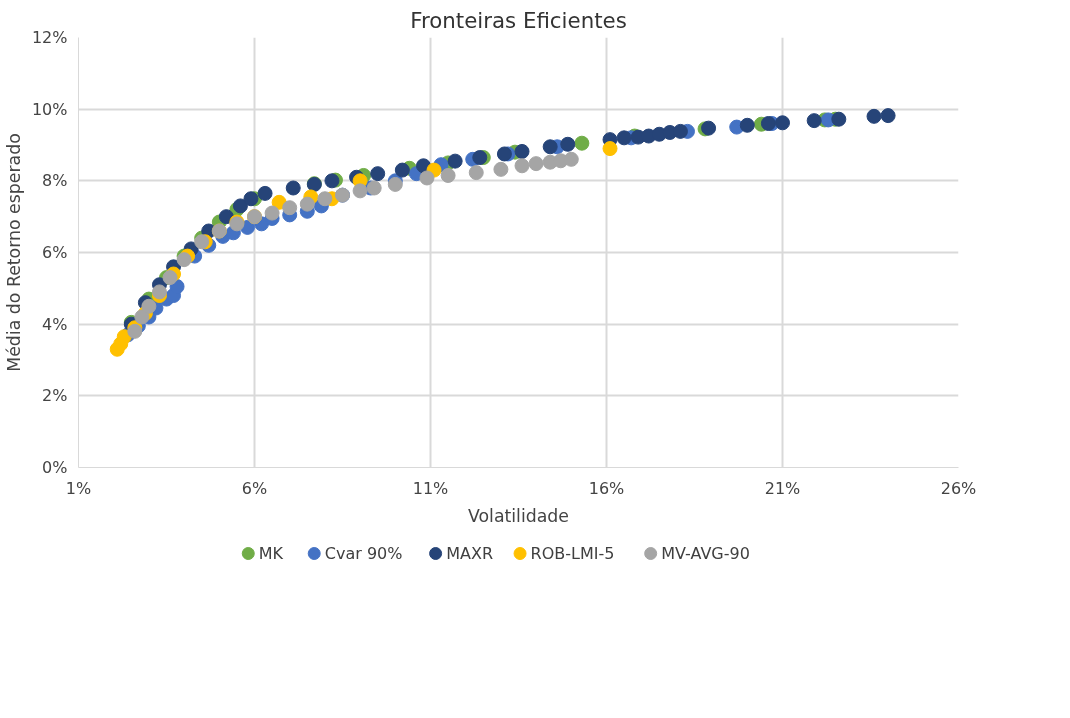 The image size is (1070, 718). I want to click on y-tick-label: 10%, so click(49, 109).